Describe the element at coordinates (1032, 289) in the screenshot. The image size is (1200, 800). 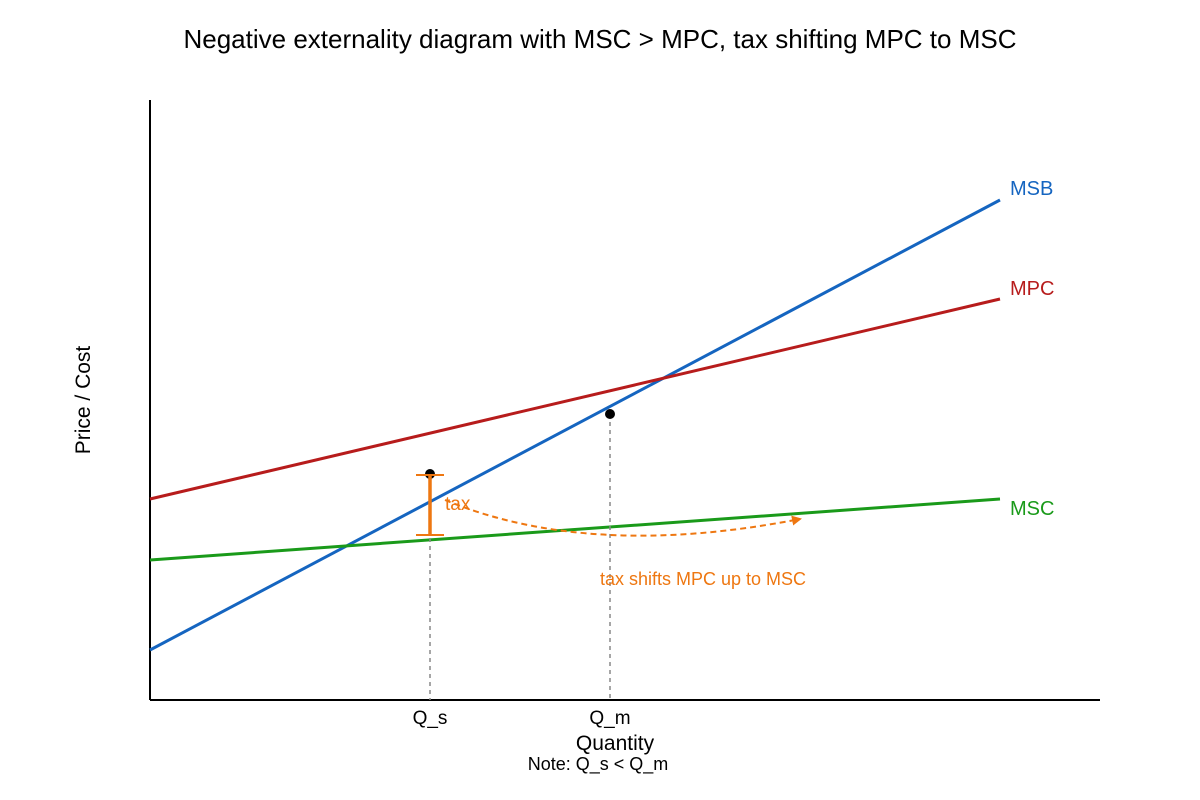
I see `mpc-label: MPC` at that location.